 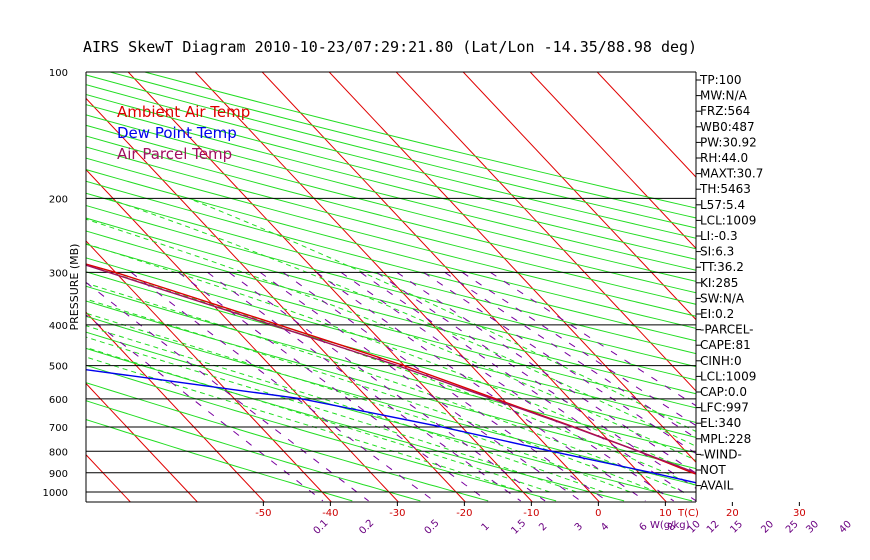 What do you see at coordinates (58, 400) in the screenshot?
I see `pressure-tick-label: 600` at bounding box center [58, 400].